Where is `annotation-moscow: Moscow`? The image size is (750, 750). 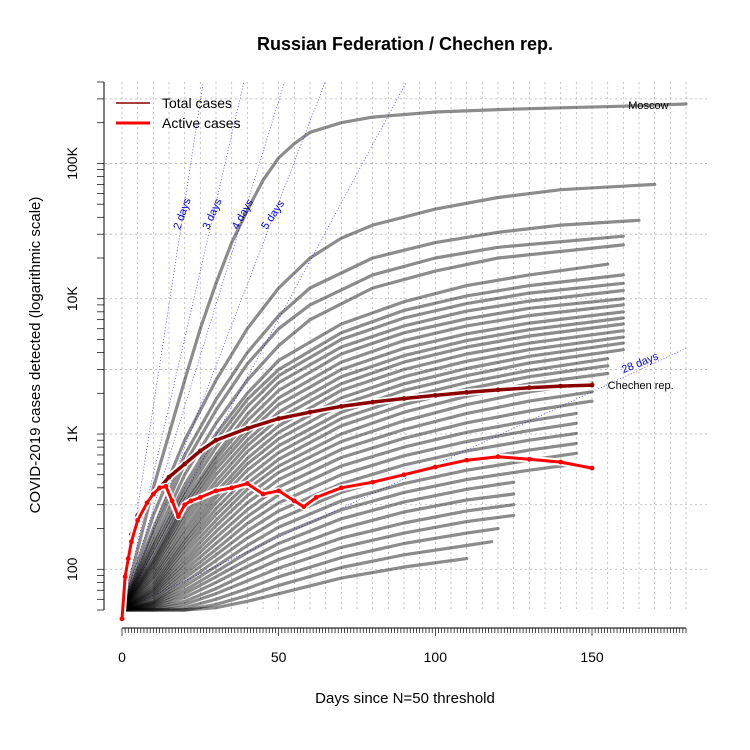 annotation-moscow: Moscow is located at coordinates (648, 106).